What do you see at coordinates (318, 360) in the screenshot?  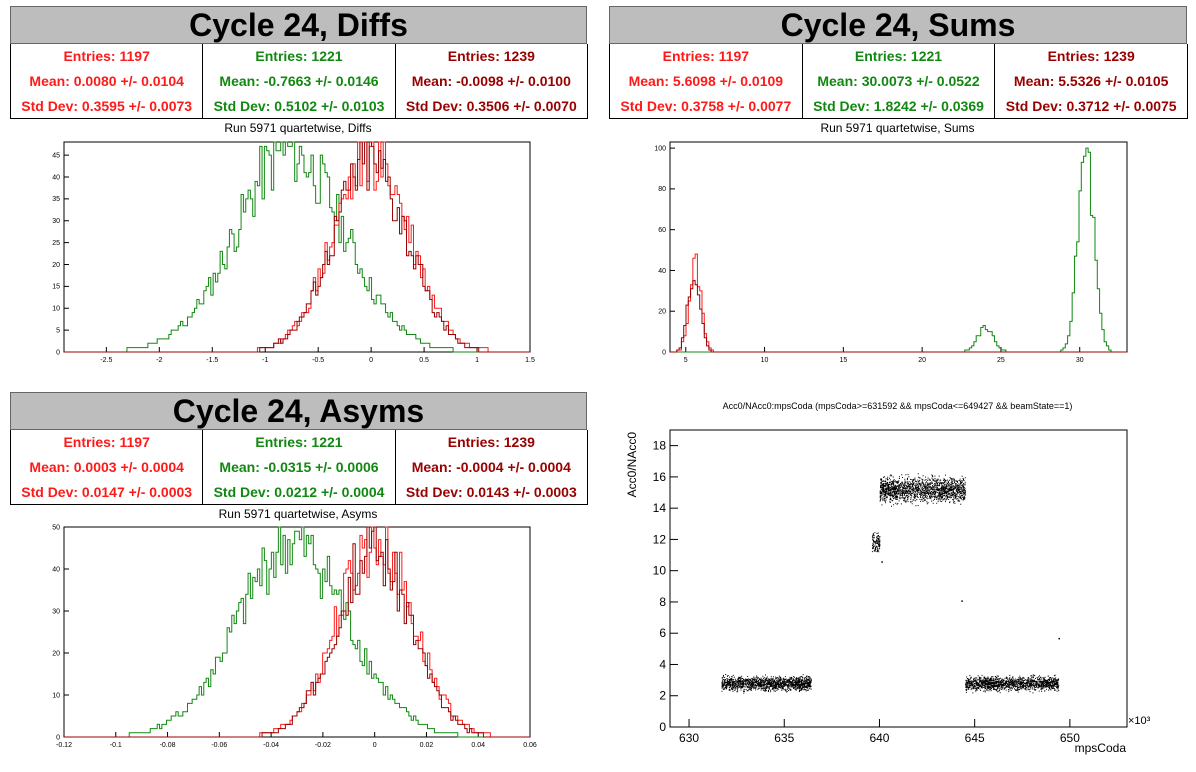 I see `x-tick-label: -0.5` at bounding box center [318, 360].